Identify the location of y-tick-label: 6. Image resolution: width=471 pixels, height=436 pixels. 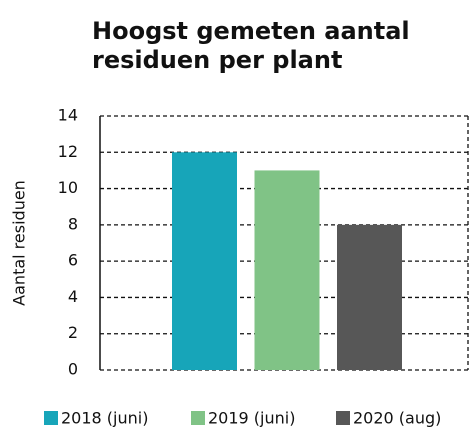
(73, 260).